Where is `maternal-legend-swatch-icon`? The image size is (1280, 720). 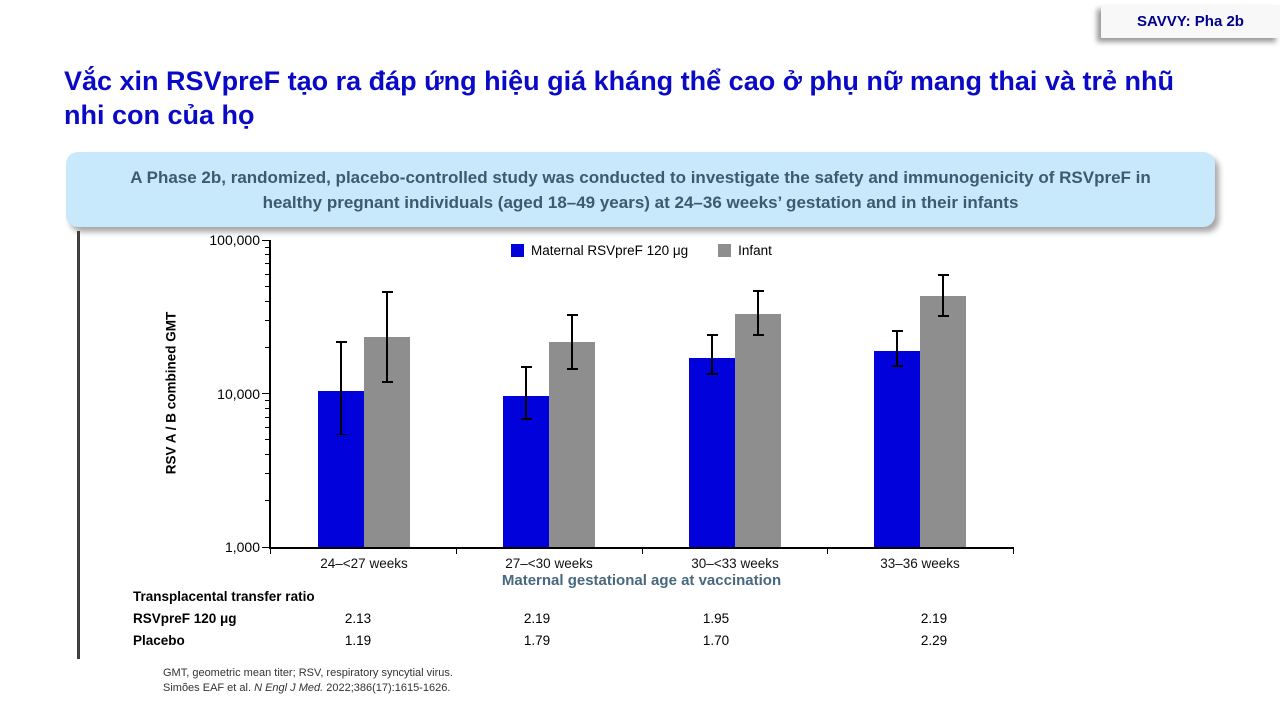 maternal-legend-swatch-icon is located at coordinates (518, 250).